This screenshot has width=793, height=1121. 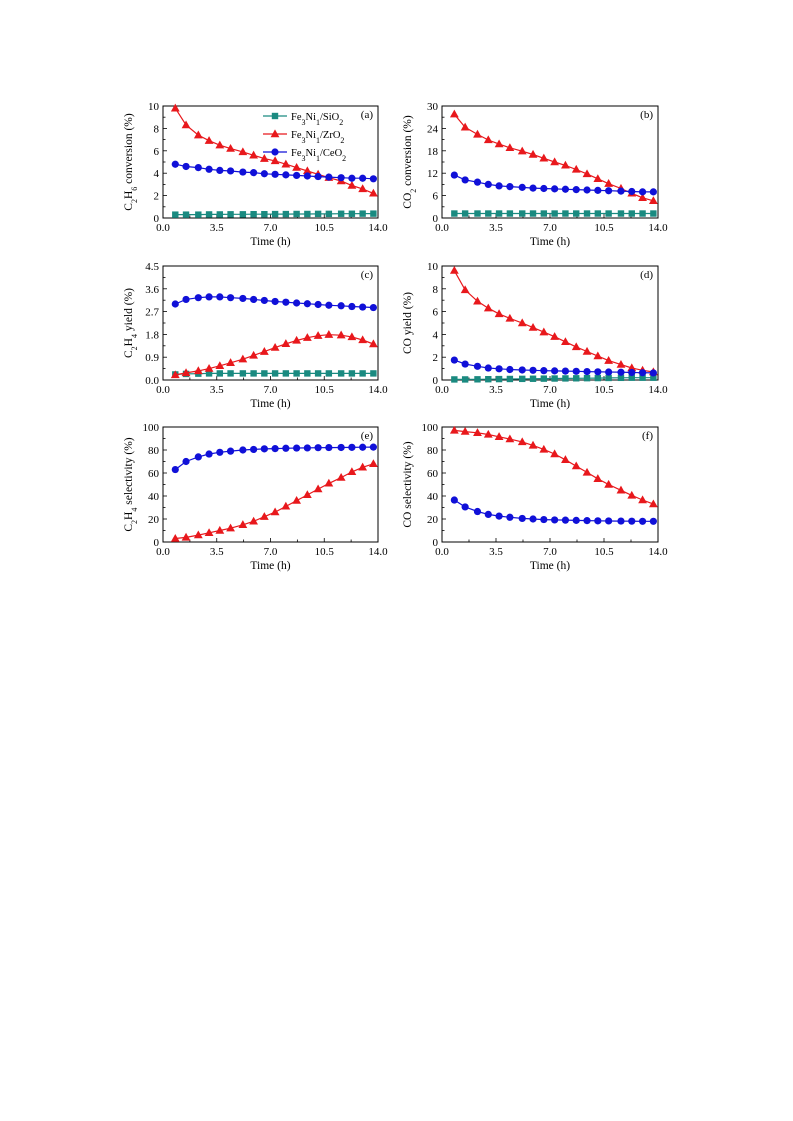 What do you see at coordinates (367, 275) in the screenshot?
I see `panel-label: (c)` at bounding box center [367, 275].